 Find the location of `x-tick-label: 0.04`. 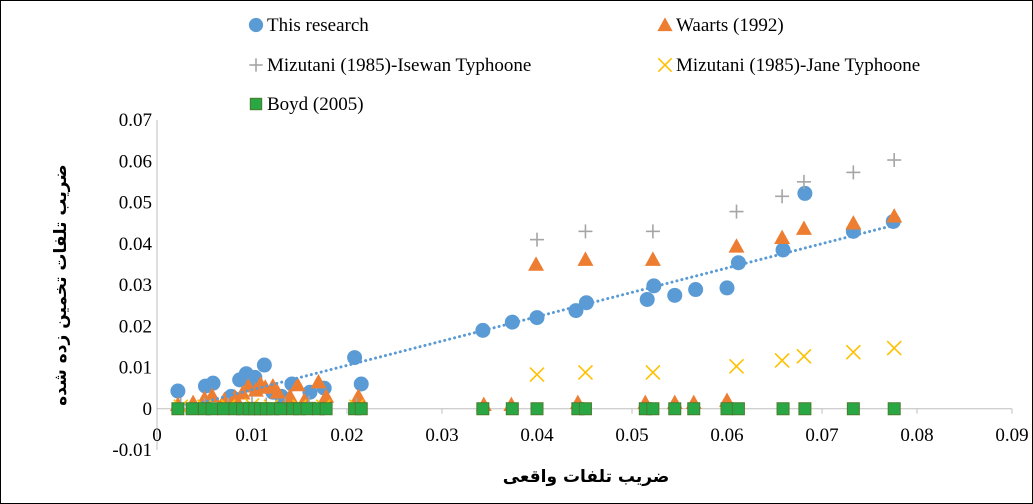

x-tick-label: 0.04 is located at coordinates (537, 435).